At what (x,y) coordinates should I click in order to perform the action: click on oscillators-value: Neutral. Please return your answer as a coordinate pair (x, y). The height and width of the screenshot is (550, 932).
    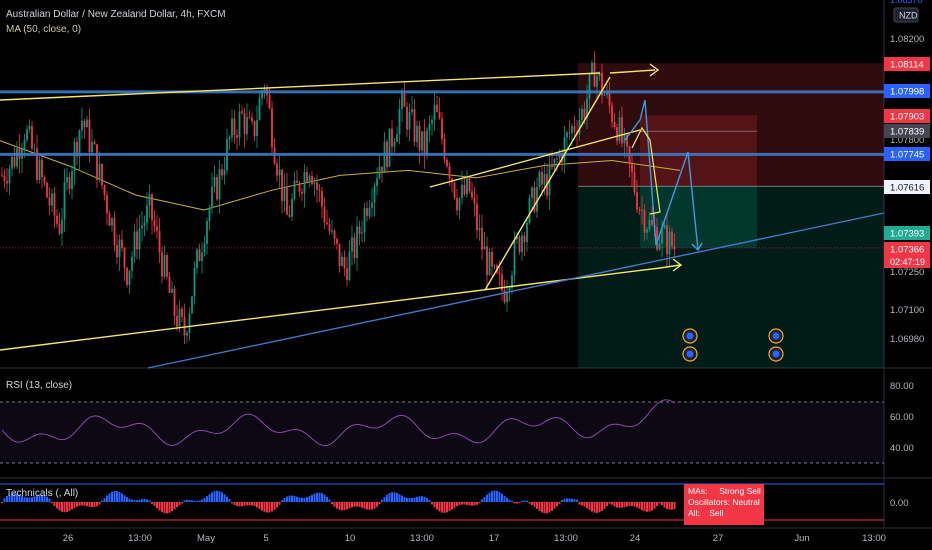
    Looking at the image, I should click on (746, 502).